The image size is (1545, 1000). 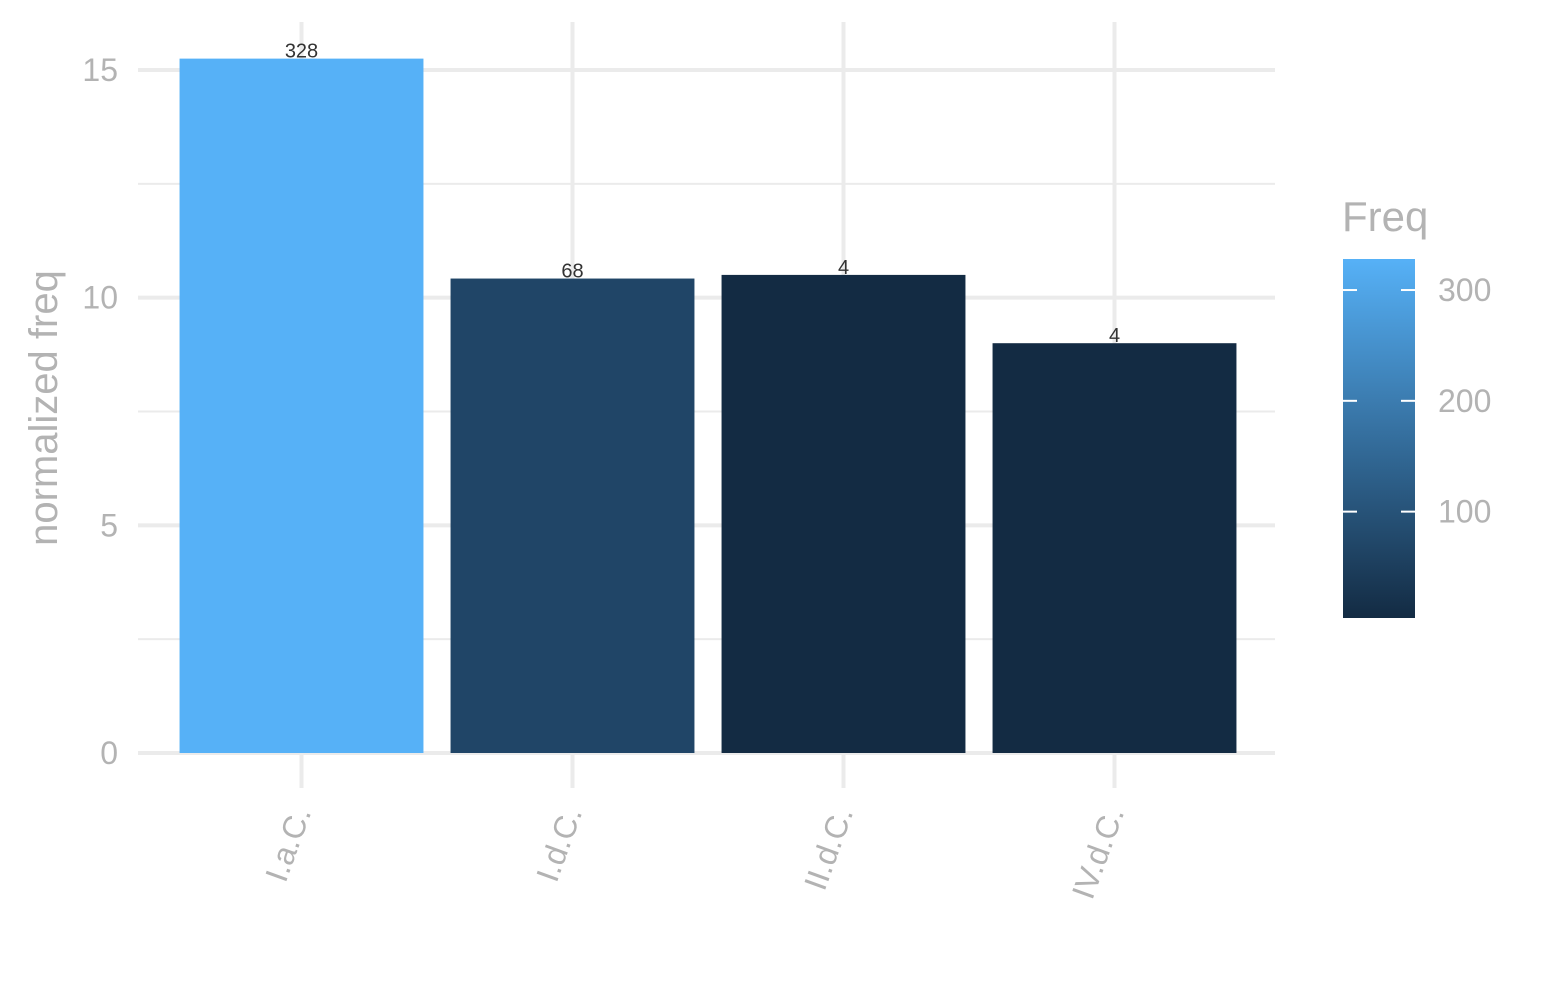 What do you see at coordinates (100, 298) in the screenshot?
I see `y-tick-label: 10` at bounding box center [100, 298].